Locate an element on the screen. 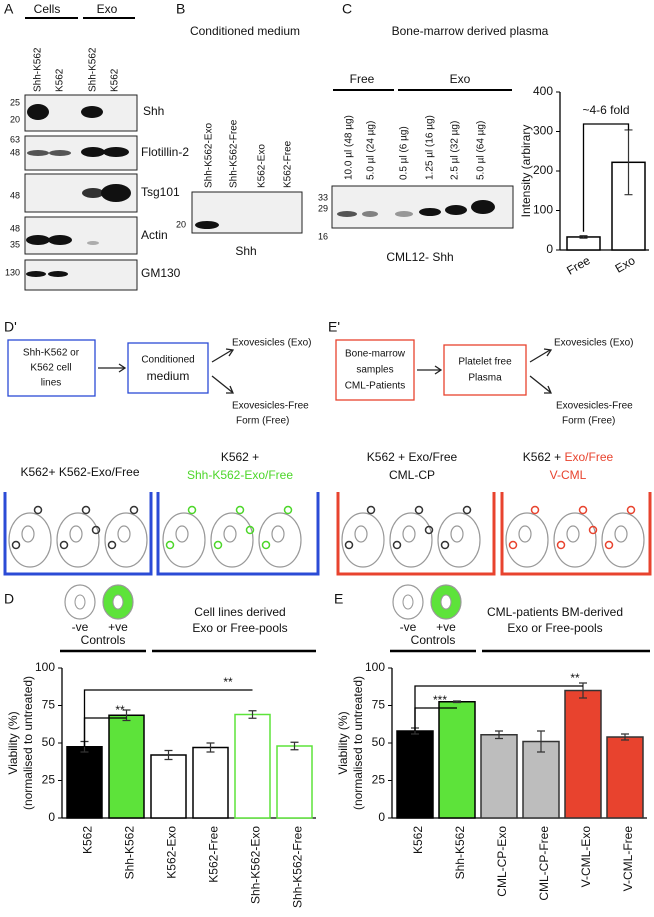 The image size is (654, 917). x-tick-label: K562-Exo is located at coordinates (172, 852).